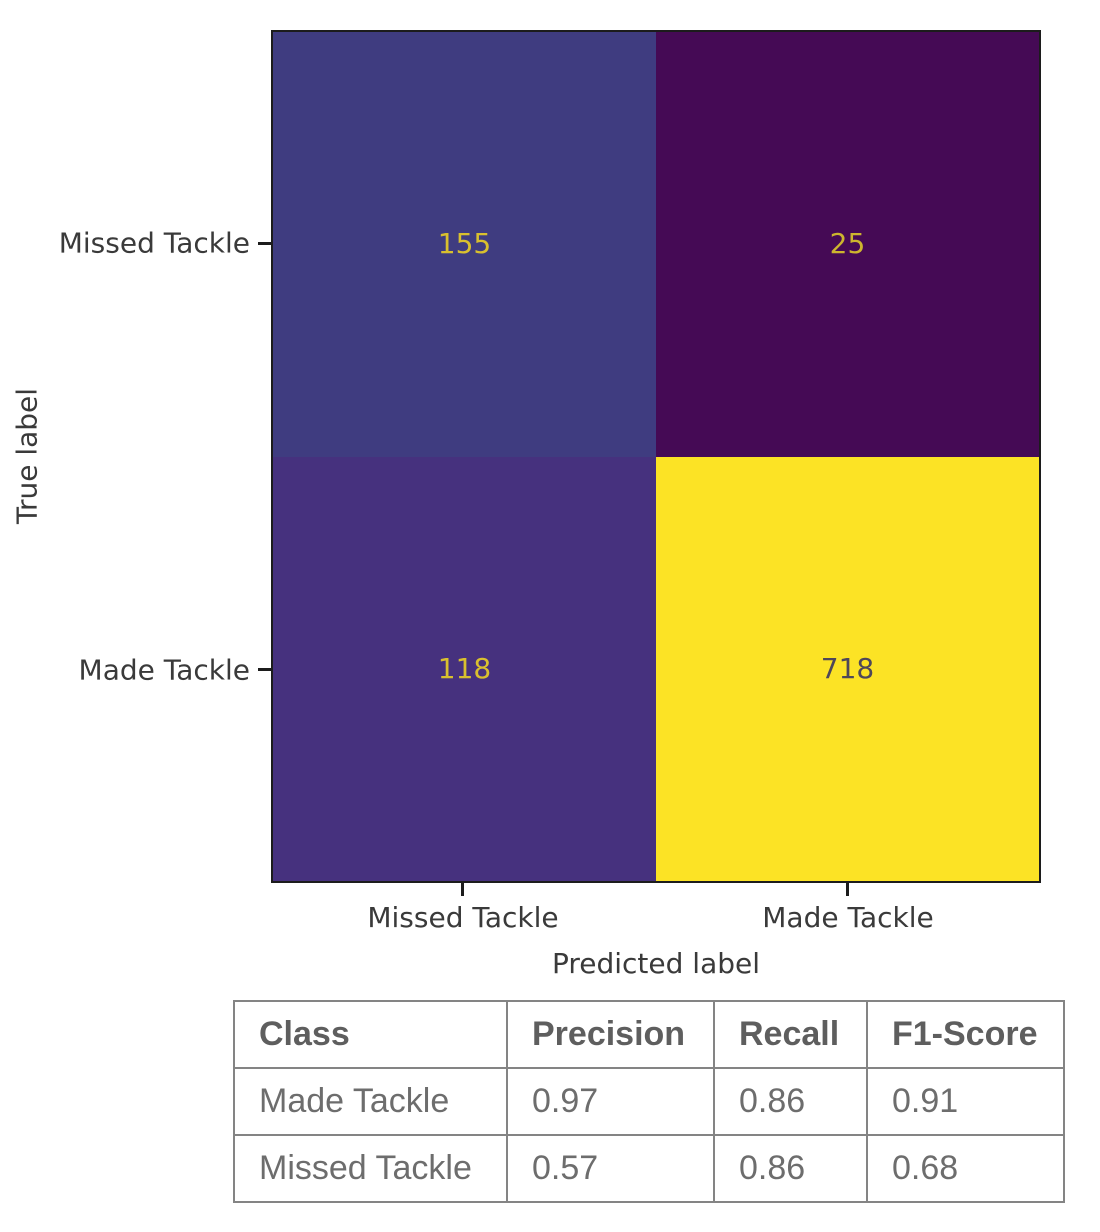  I want to click on table-row-made-tackle: Made Tackle 0.97 0.86 0.91, so click(649, 1101).